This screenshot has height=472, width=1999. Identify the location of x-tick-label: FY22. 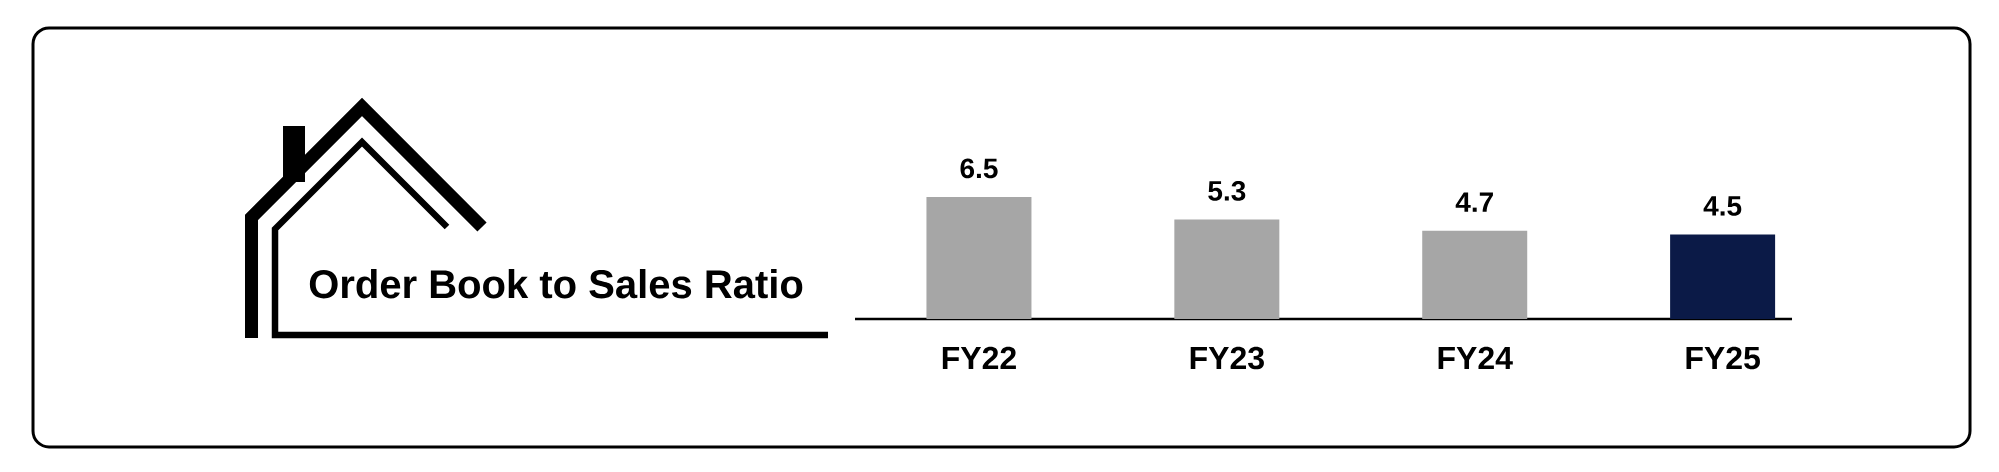
(979, 357).